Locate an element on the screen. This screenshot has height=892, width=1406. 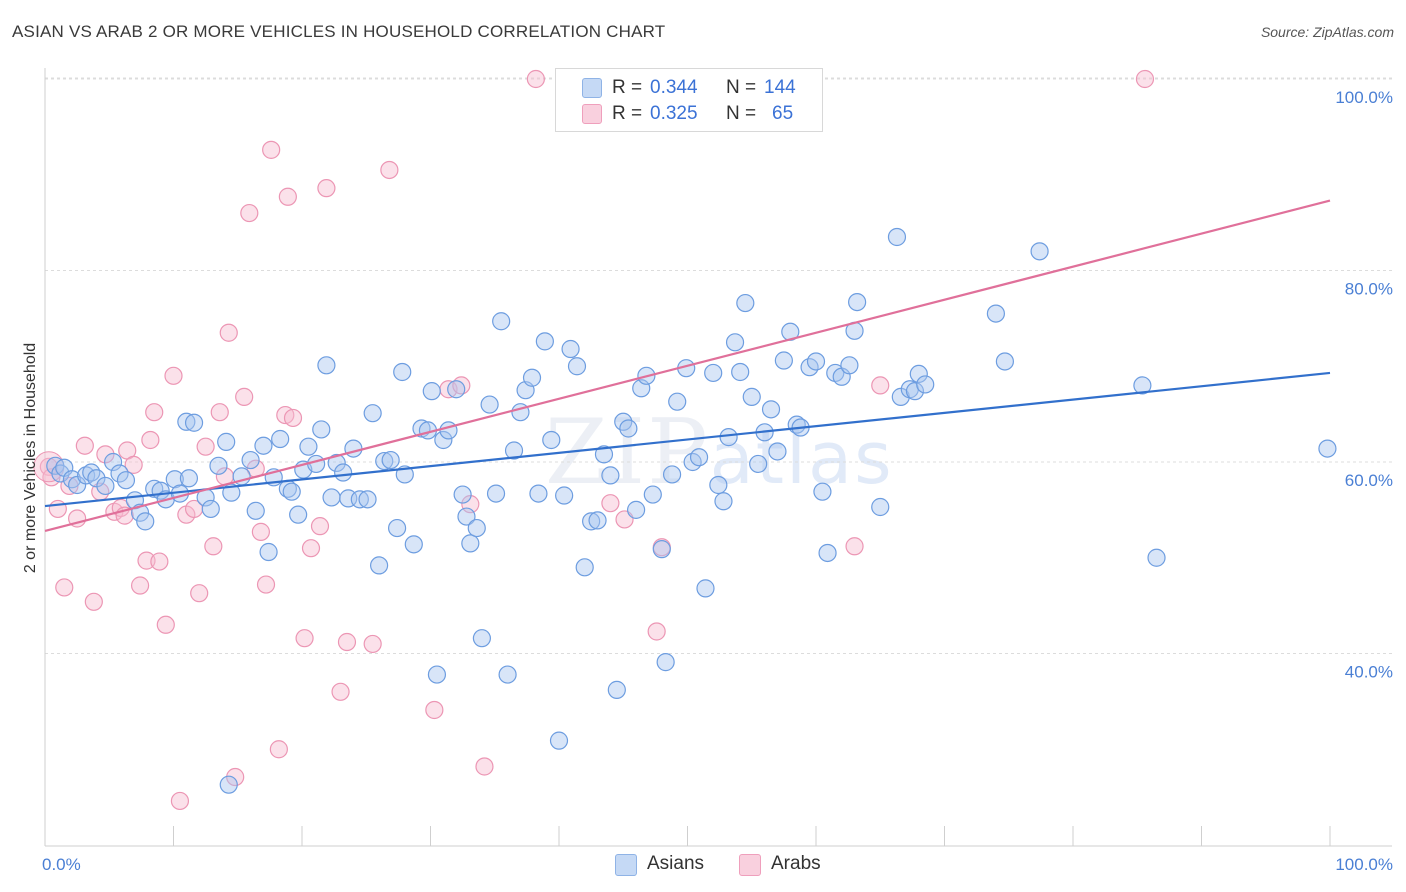
x-tick-label: 0.0% is located at coordinates (61, 864).